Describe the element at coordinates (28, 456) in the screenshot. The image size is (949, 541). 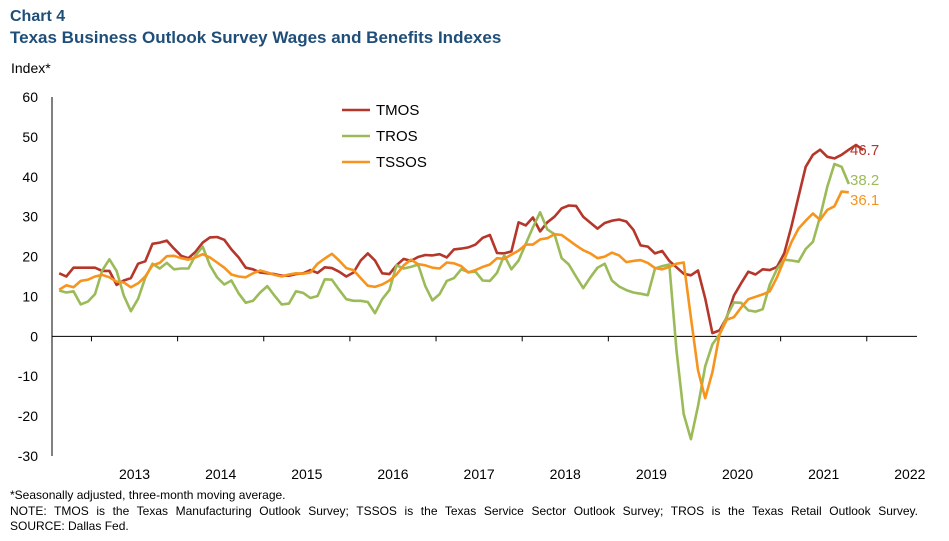
I see `y-tick-label: -30` at that location.